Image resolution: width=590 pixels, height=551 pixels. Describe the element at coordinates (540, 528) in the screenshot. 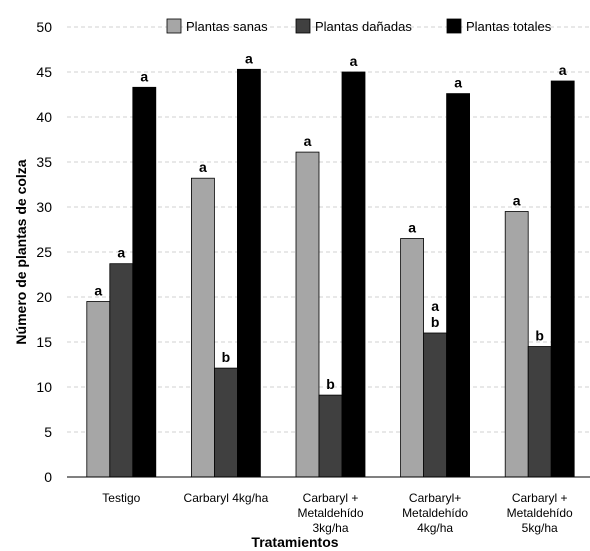

I see `x-category-label: 5kg/ha` at that location.